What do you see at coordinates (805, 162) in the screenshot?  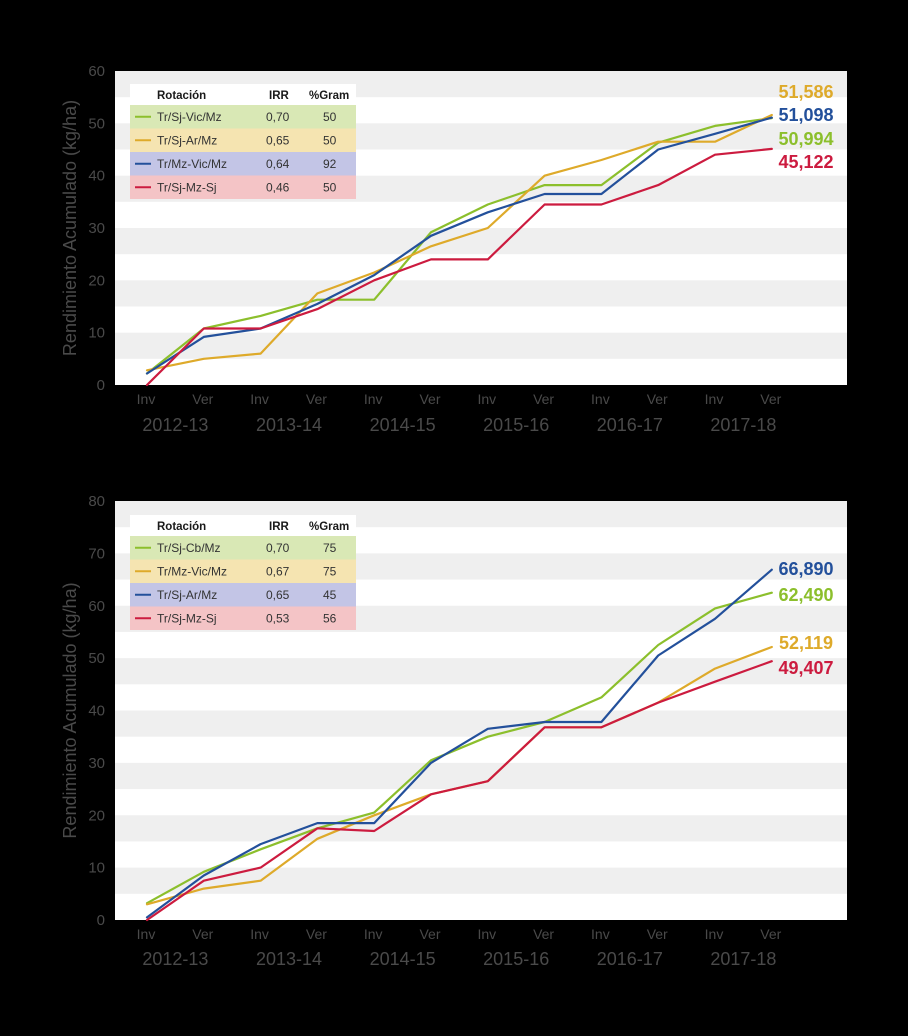 I see `end-value-label: 45,122` at bounding box center [805, 162].